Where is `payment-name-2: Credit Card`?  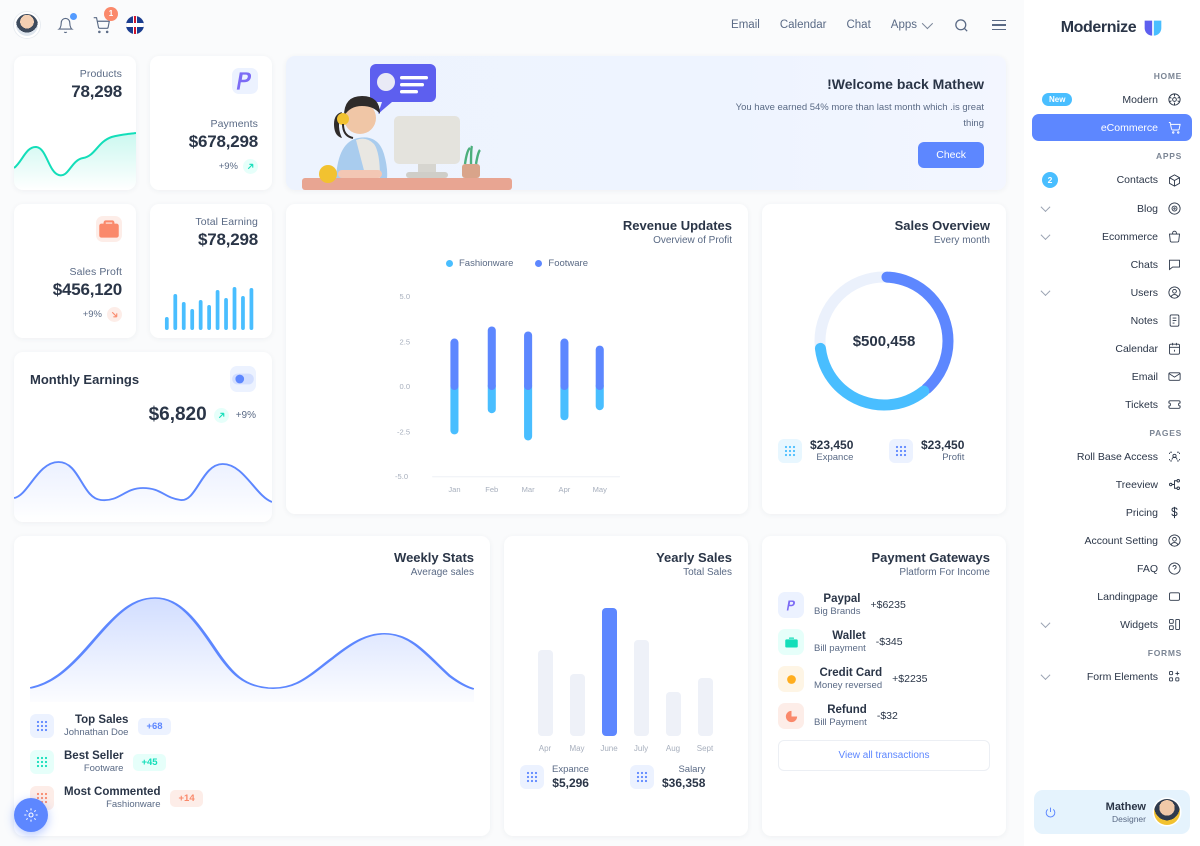 payment-name-2: Credit Card is located at coordinates (851, 673).